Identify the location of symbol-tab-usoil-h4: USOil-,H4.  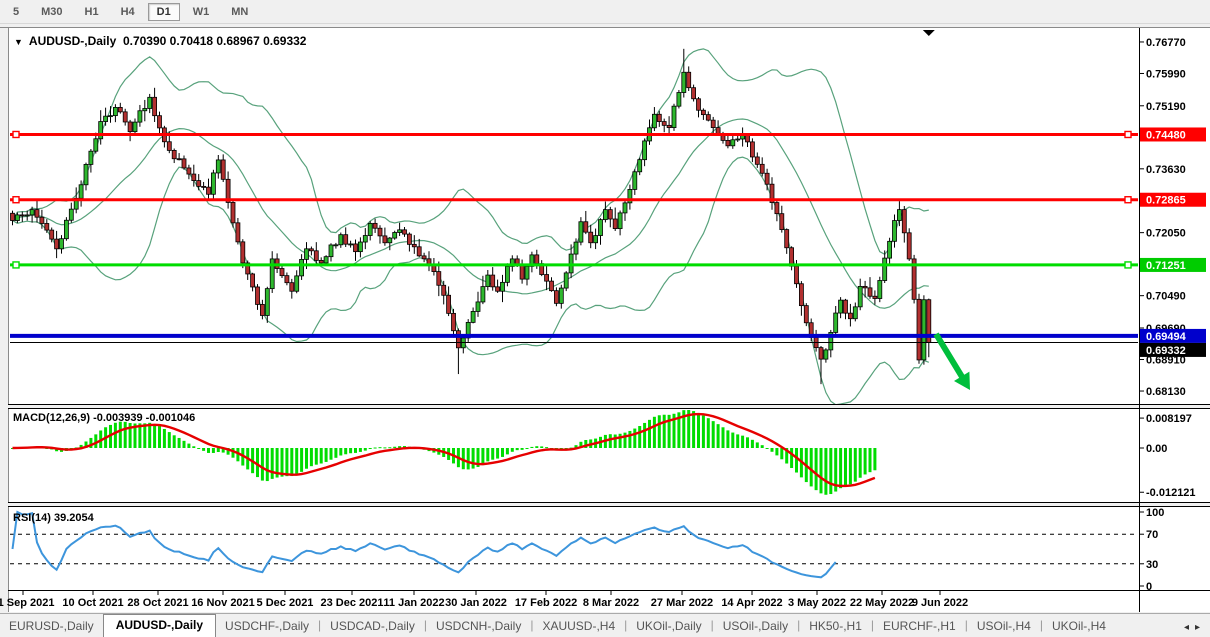
(1003, 626).